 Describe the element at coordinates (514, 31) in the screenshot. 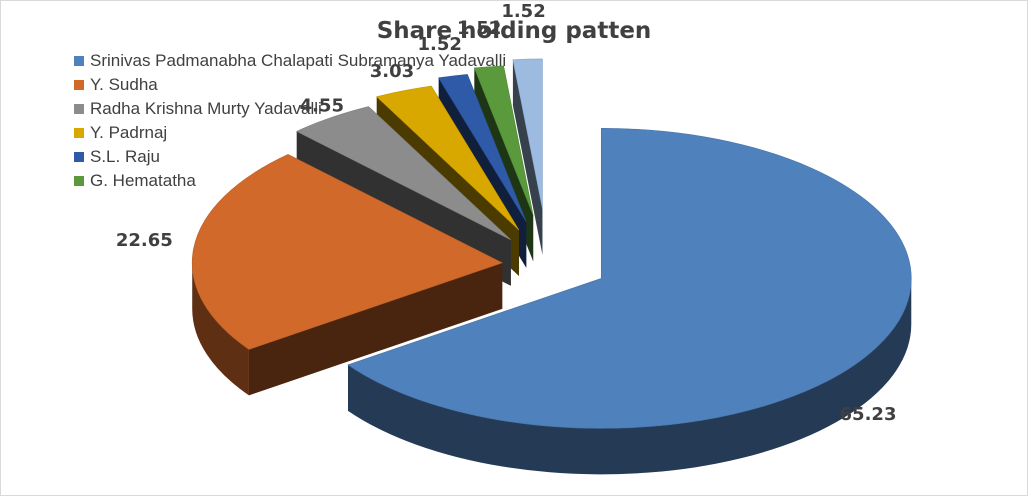

I see `chart-title: Share holding patten` at that location.